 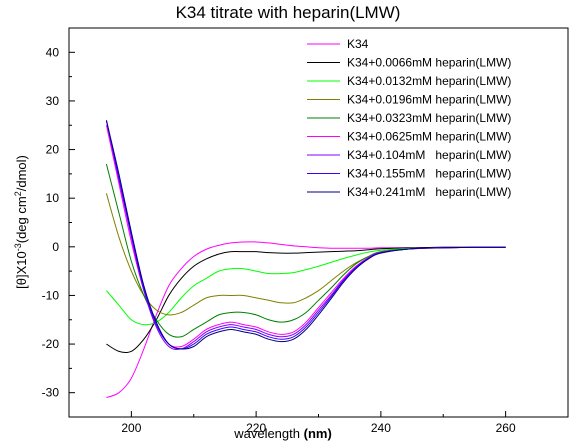 I want to click on legend-label-2: K34+0.0066mM heparin(LMW), so click(x=429, y=63).